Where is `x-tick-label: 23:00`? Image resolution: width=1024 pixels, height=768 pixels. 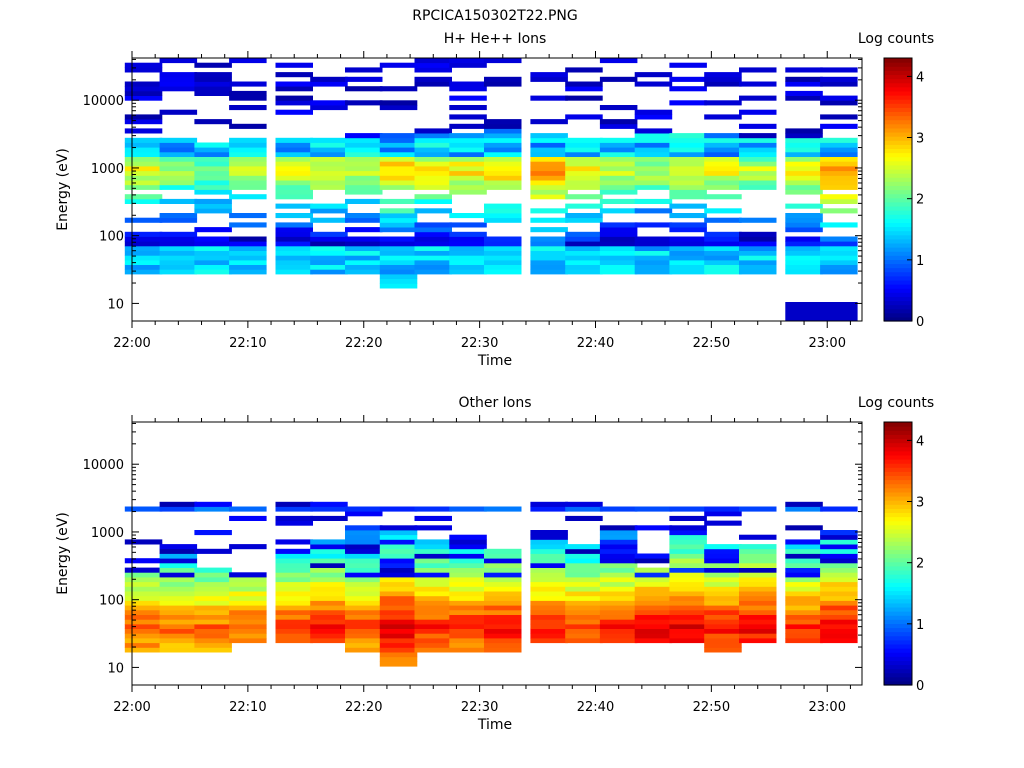 x-tick-label: 23:00 is located at coordinates (827, 707).